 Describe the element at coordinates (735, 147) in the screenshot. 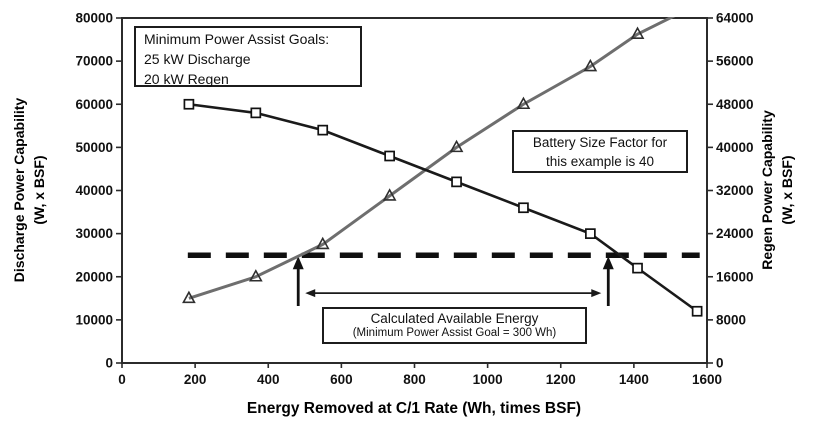

I see `y-right-tick-label: 40000` at that location.